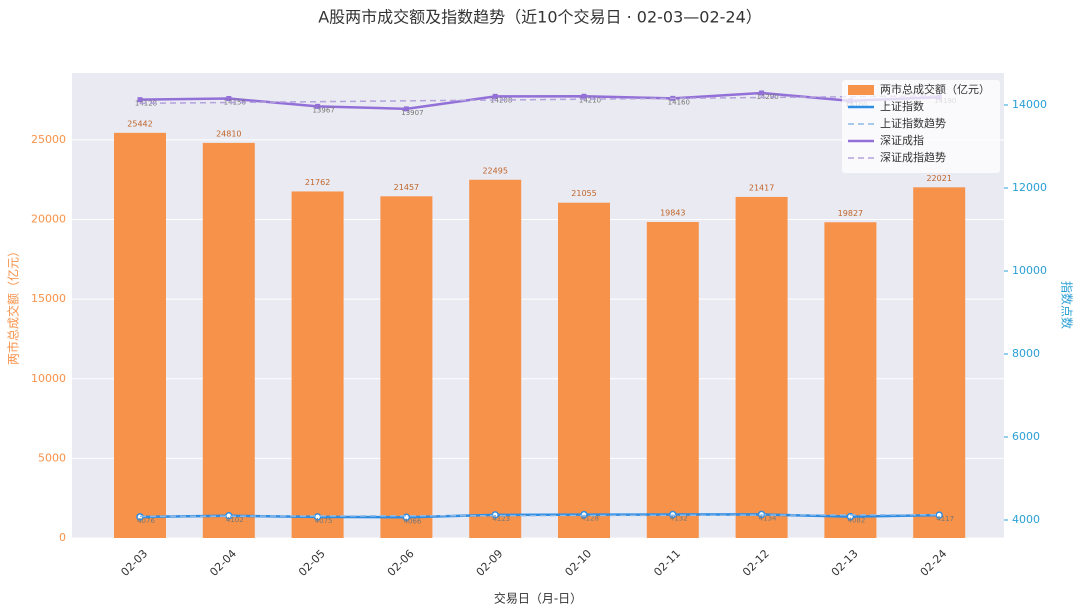  I want to click on data-label: 21457, so click(406, 187).